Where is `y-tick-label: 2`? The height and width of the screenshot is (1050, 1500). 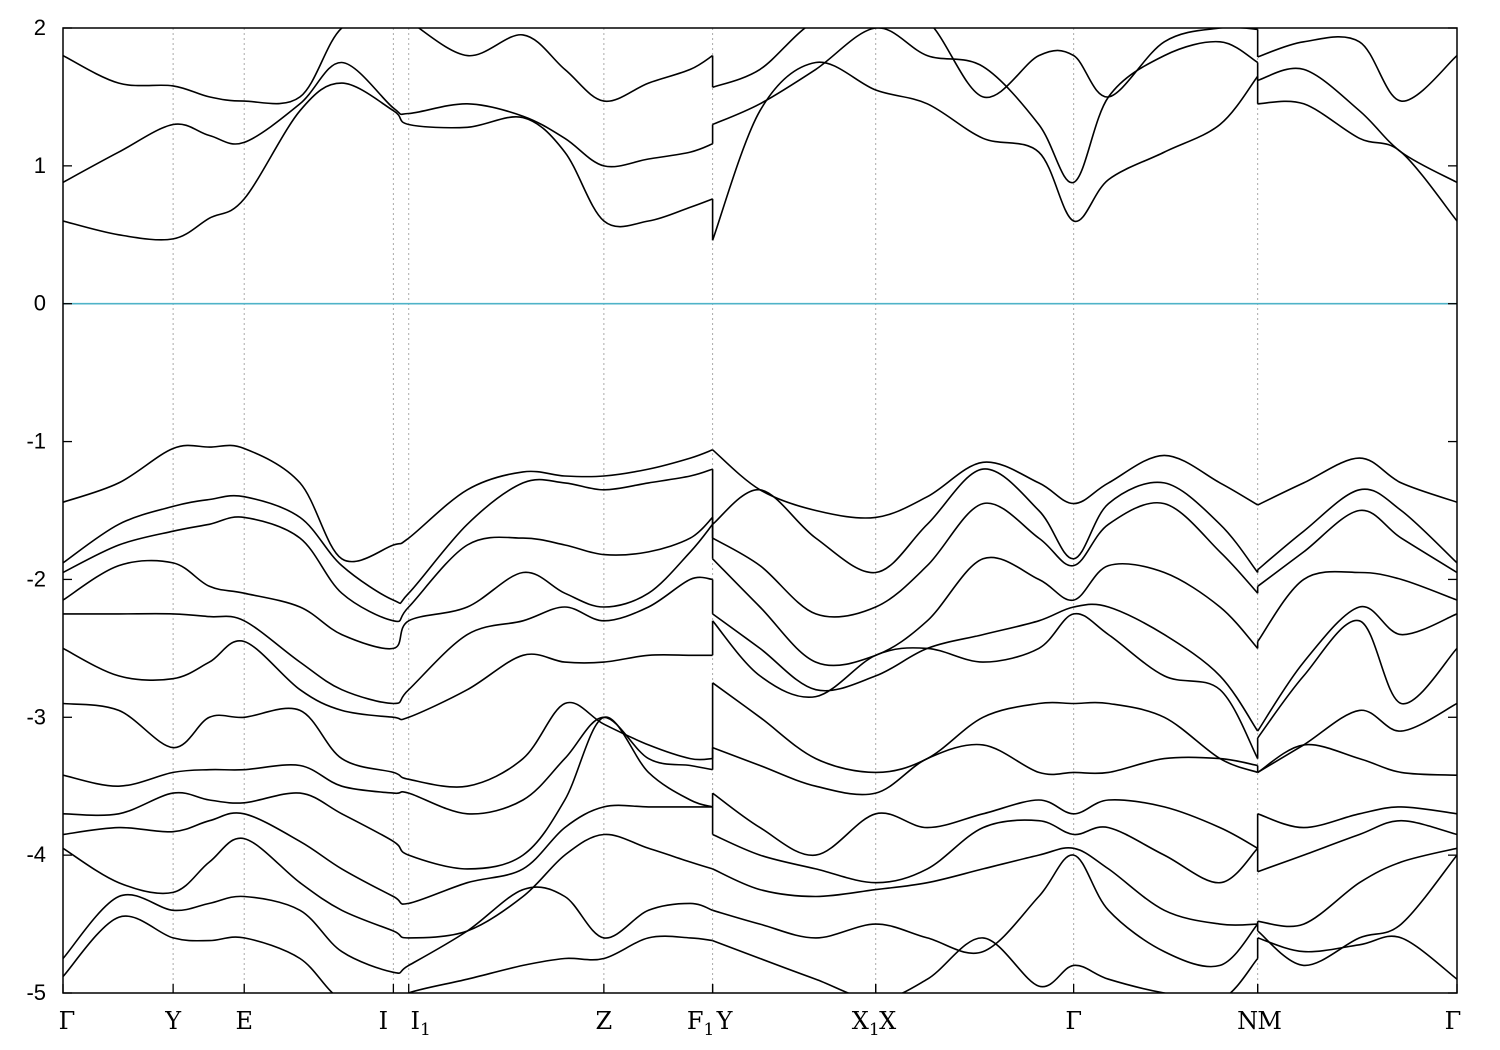 y-tick-label: 2 is located at coordinates (40, 27).